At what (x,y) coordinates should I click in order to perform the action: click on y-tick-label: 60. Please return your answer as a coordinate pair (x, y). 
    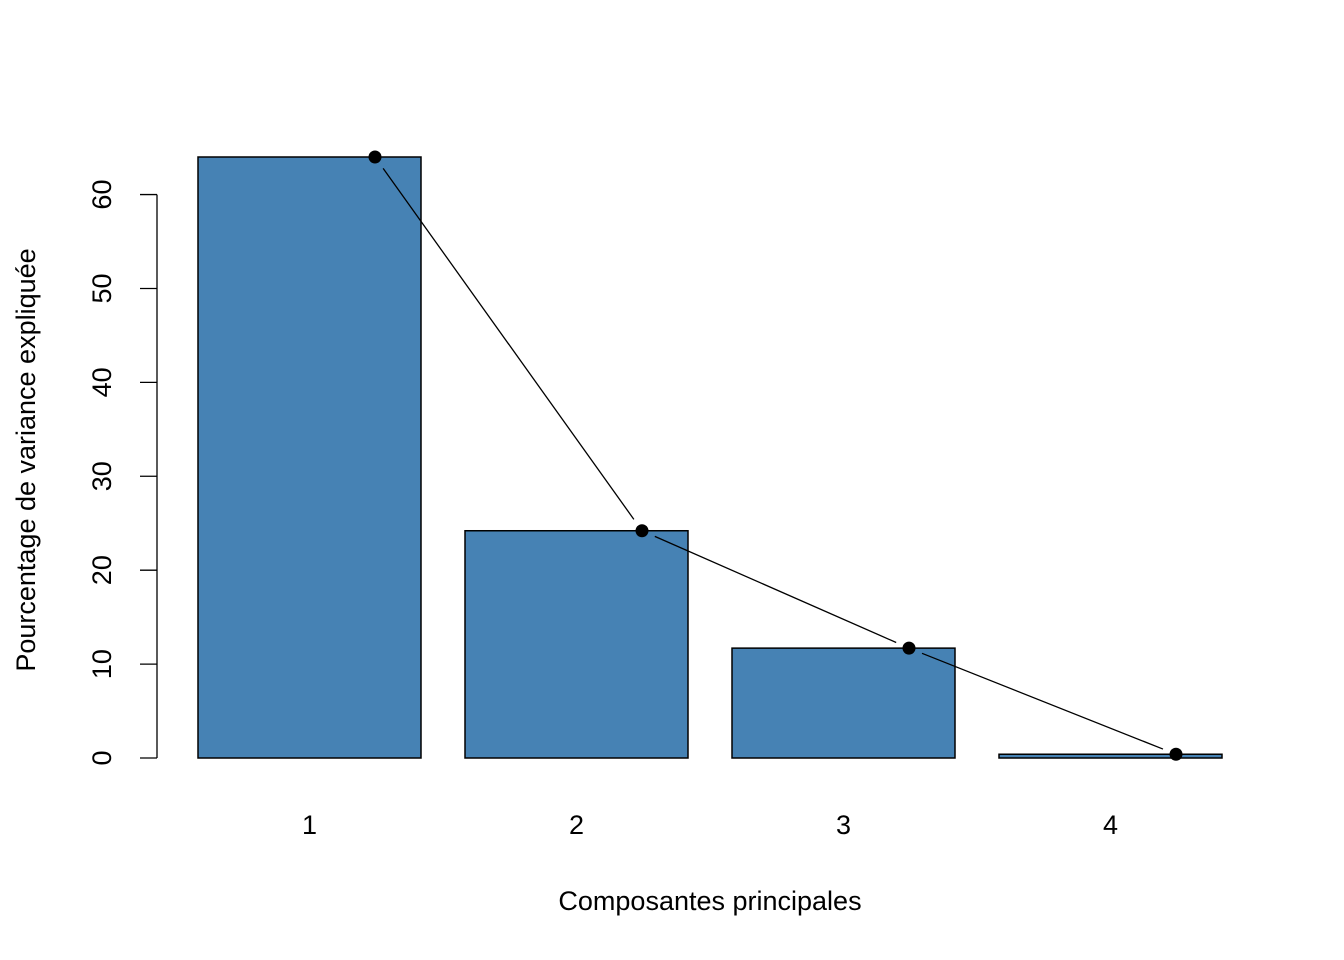
    Looking at the image, I should click on (102, 195).